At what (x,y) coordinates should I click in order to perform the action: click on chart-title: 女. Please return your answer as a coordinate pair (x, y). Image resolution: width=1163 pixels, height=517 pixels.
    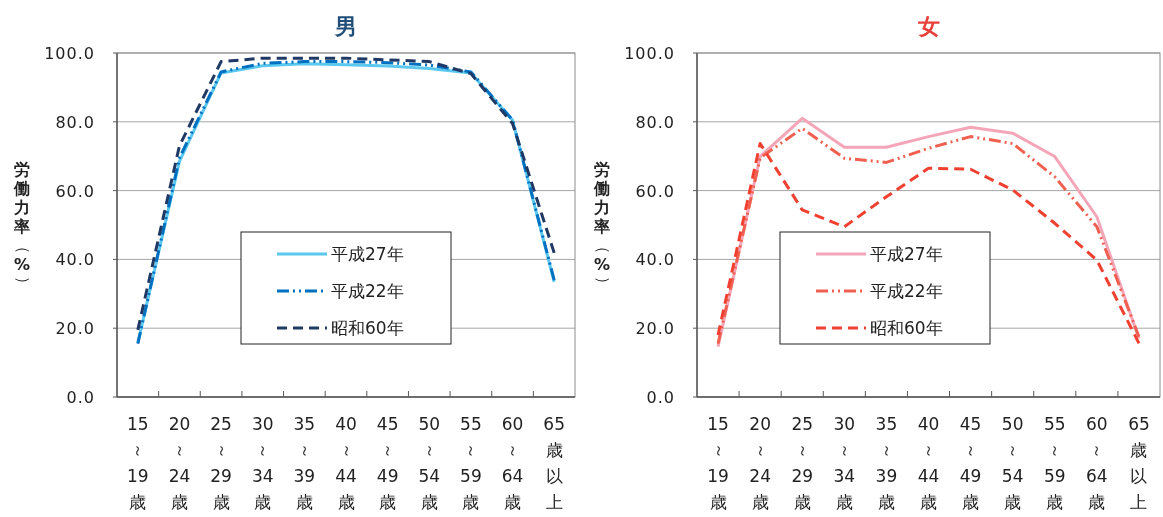
    Looking at the image, I should click on (928, 26).